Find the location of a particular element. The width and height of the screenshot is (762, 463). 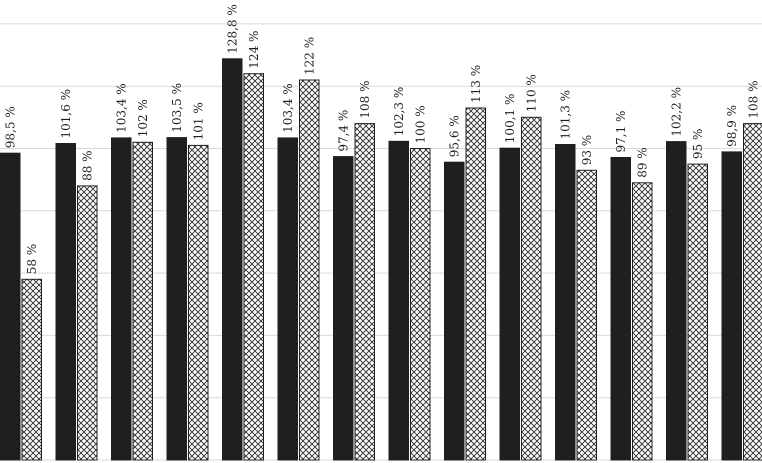

data-label-hatched-3: 102 % is located at coordinates (143, 118).